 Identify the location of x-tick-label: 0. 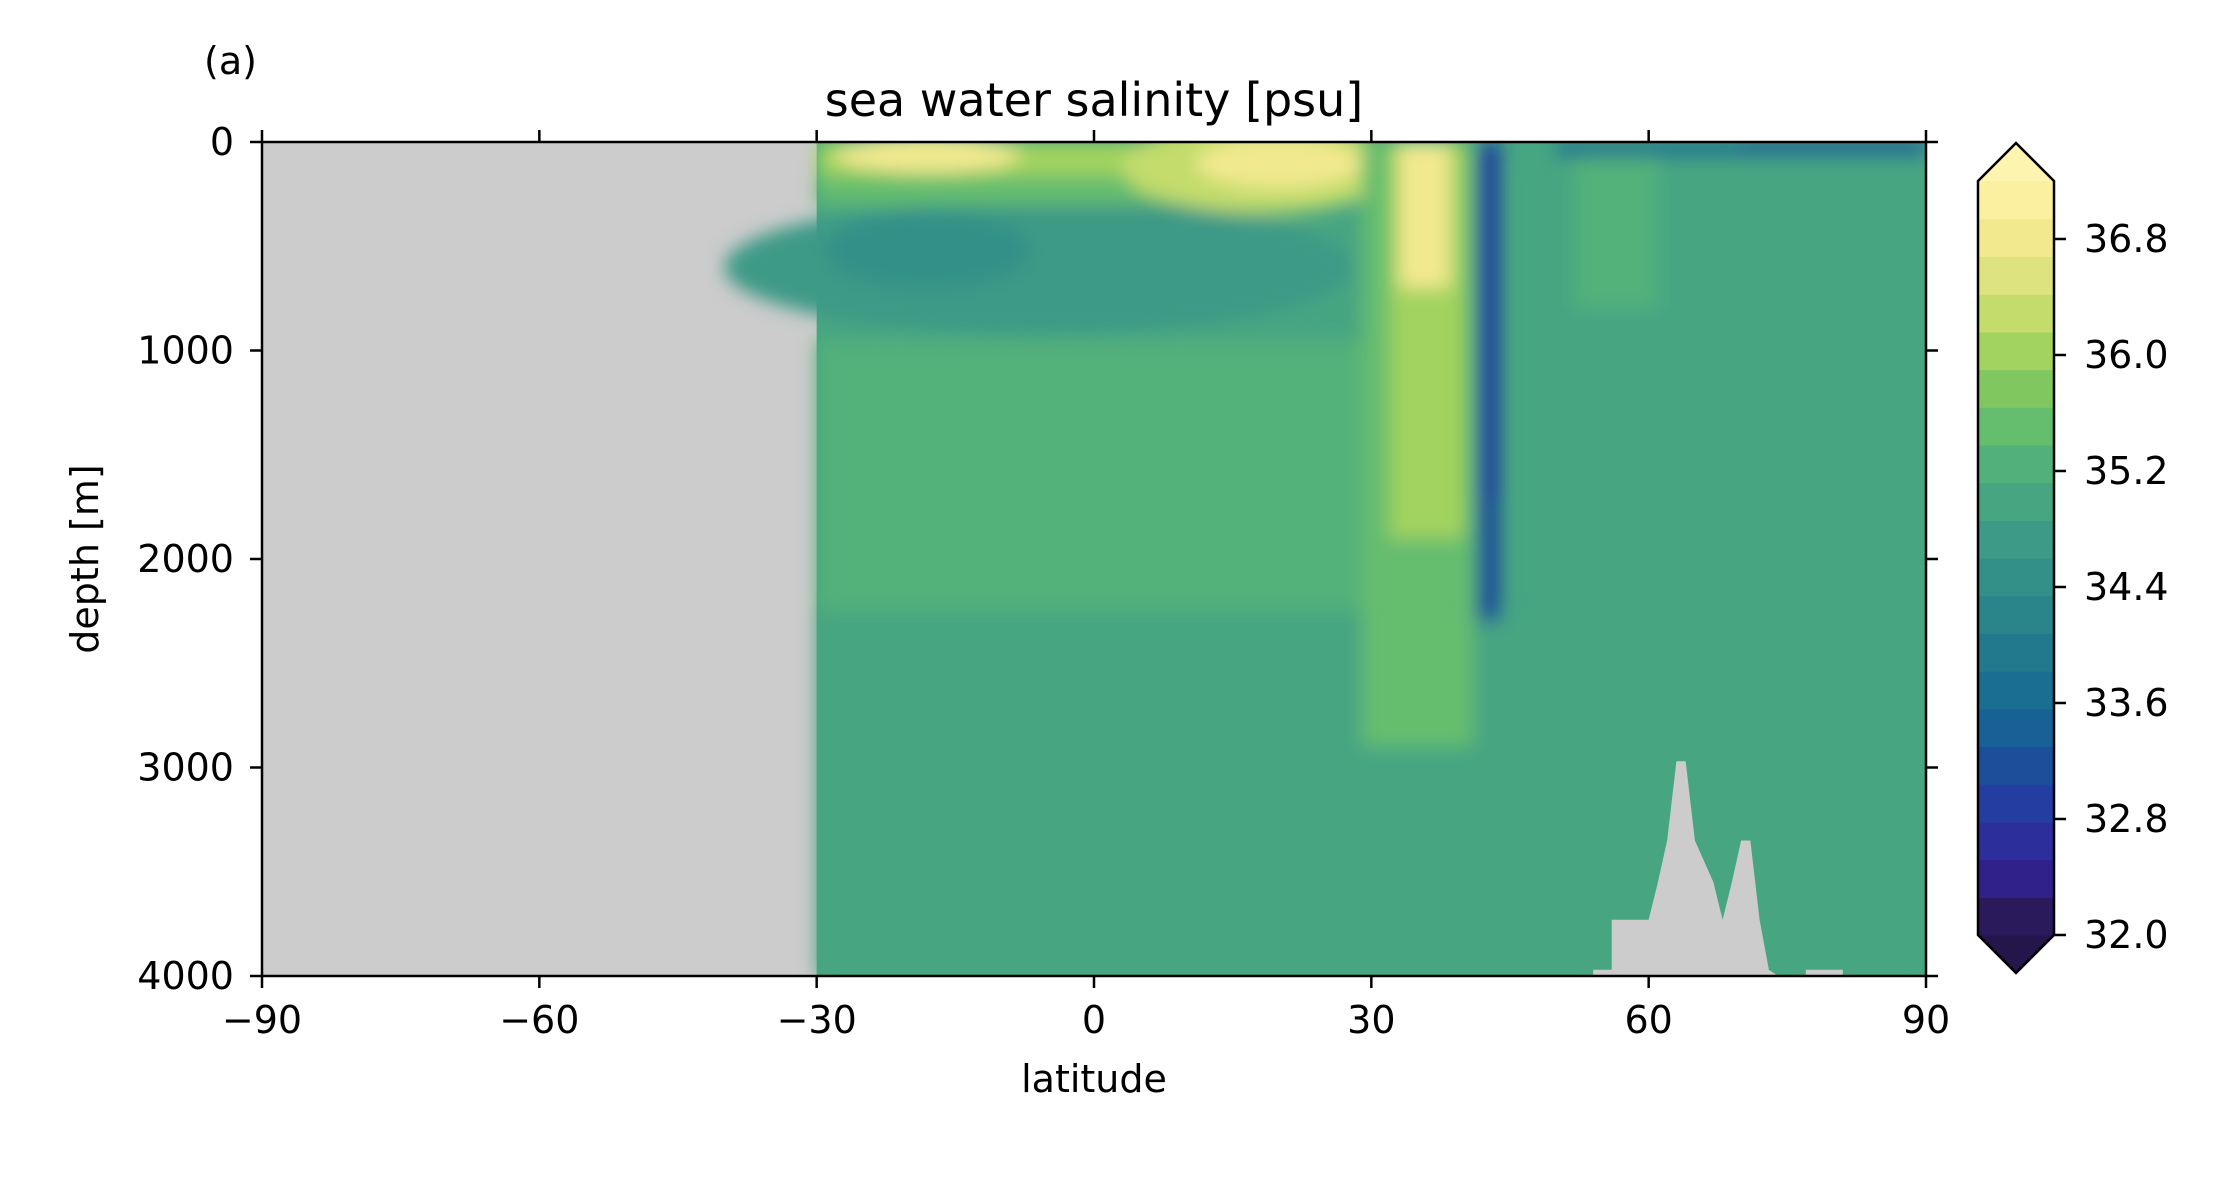
(1094, 1020).